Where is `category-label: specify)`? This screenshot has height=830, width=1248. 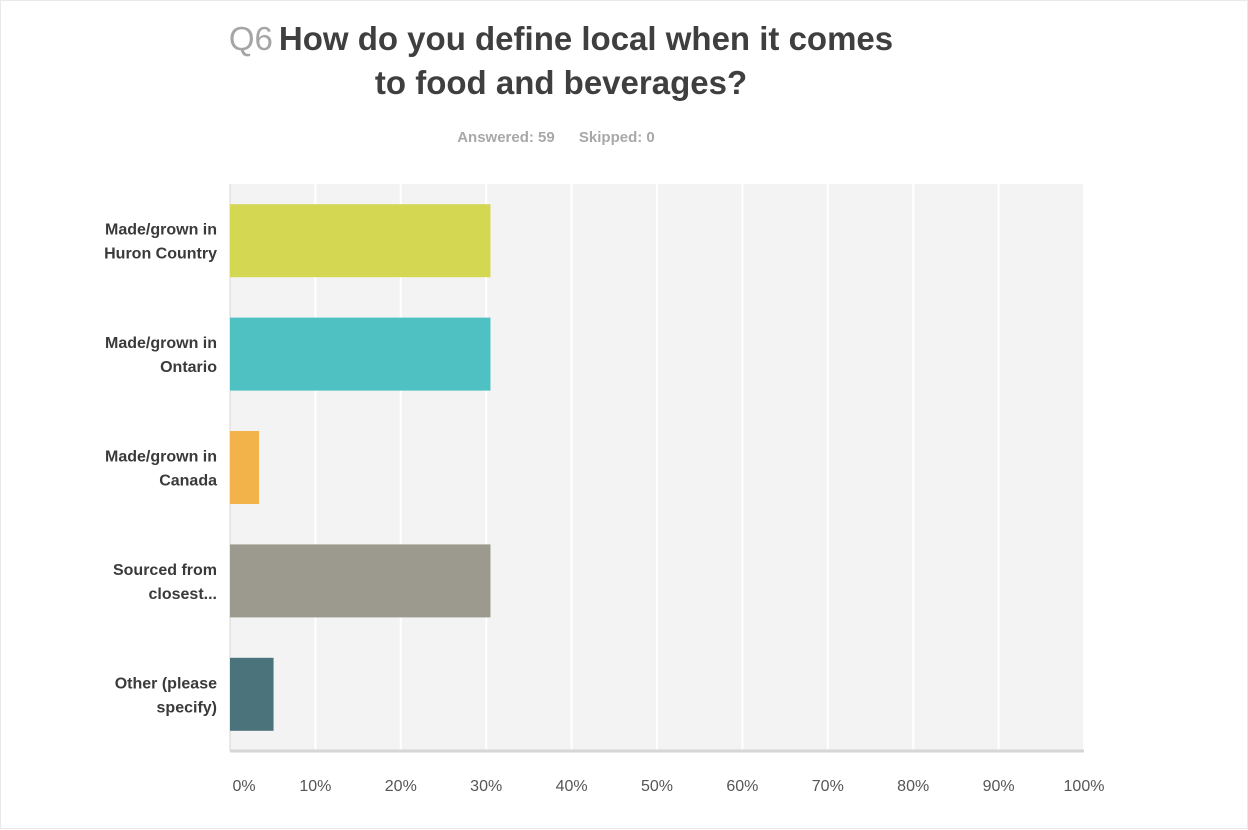 category-label: specify) is located at coordinates (187, 707).